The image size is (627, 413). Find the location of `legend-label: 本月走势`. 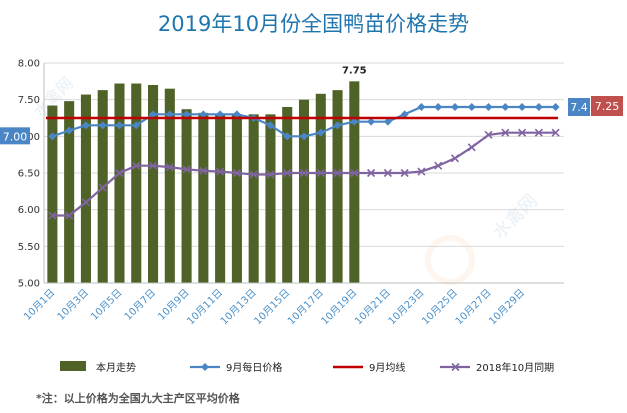

legend-label: 本月走势 is located at coordinates (116, 367).